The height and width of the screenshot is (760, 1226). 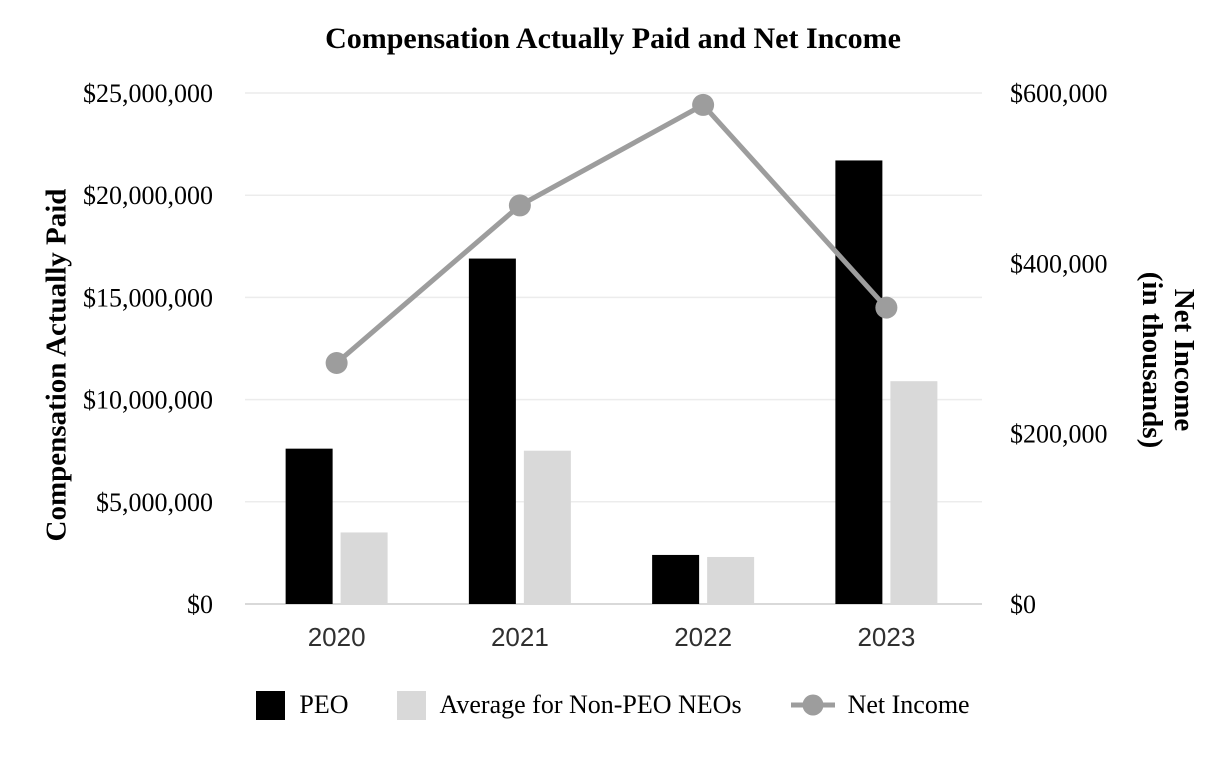 I want to click on y-left-tick-label: $20,000,000, so click(x=148, y=195).